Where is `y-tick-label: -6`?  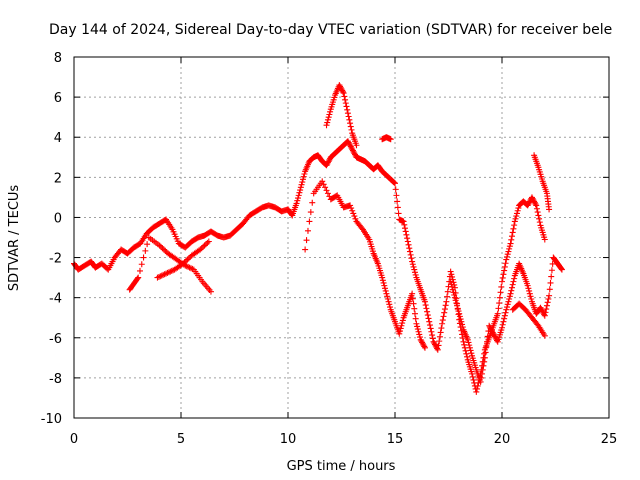
y-tick-label: -6 is located at coordinates (55, 339).